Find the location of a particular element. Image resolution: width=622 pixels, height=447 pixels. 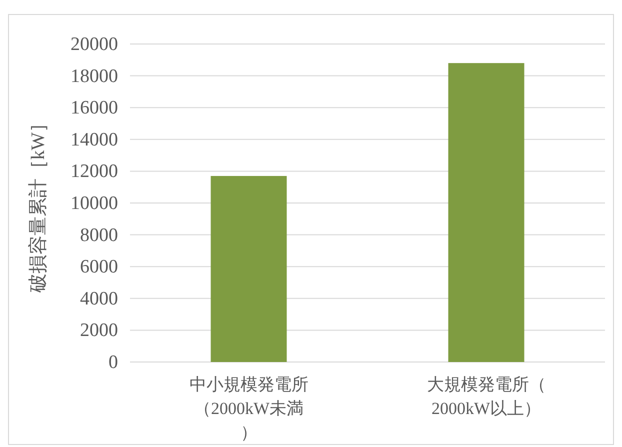

y-tick-label: 16000 is located at coordinates (94, 108).